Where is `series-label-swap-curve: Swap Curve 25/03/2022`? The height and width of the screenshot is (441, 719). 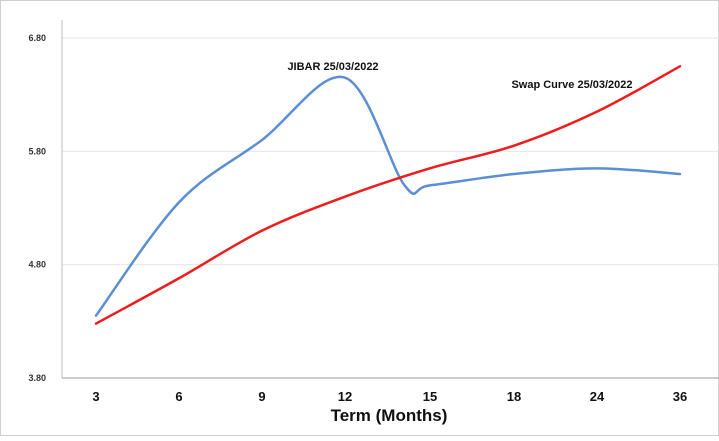
series-label-swap-curve: Swap Curve 25/03/2022 is located at coordinates (571, 85).